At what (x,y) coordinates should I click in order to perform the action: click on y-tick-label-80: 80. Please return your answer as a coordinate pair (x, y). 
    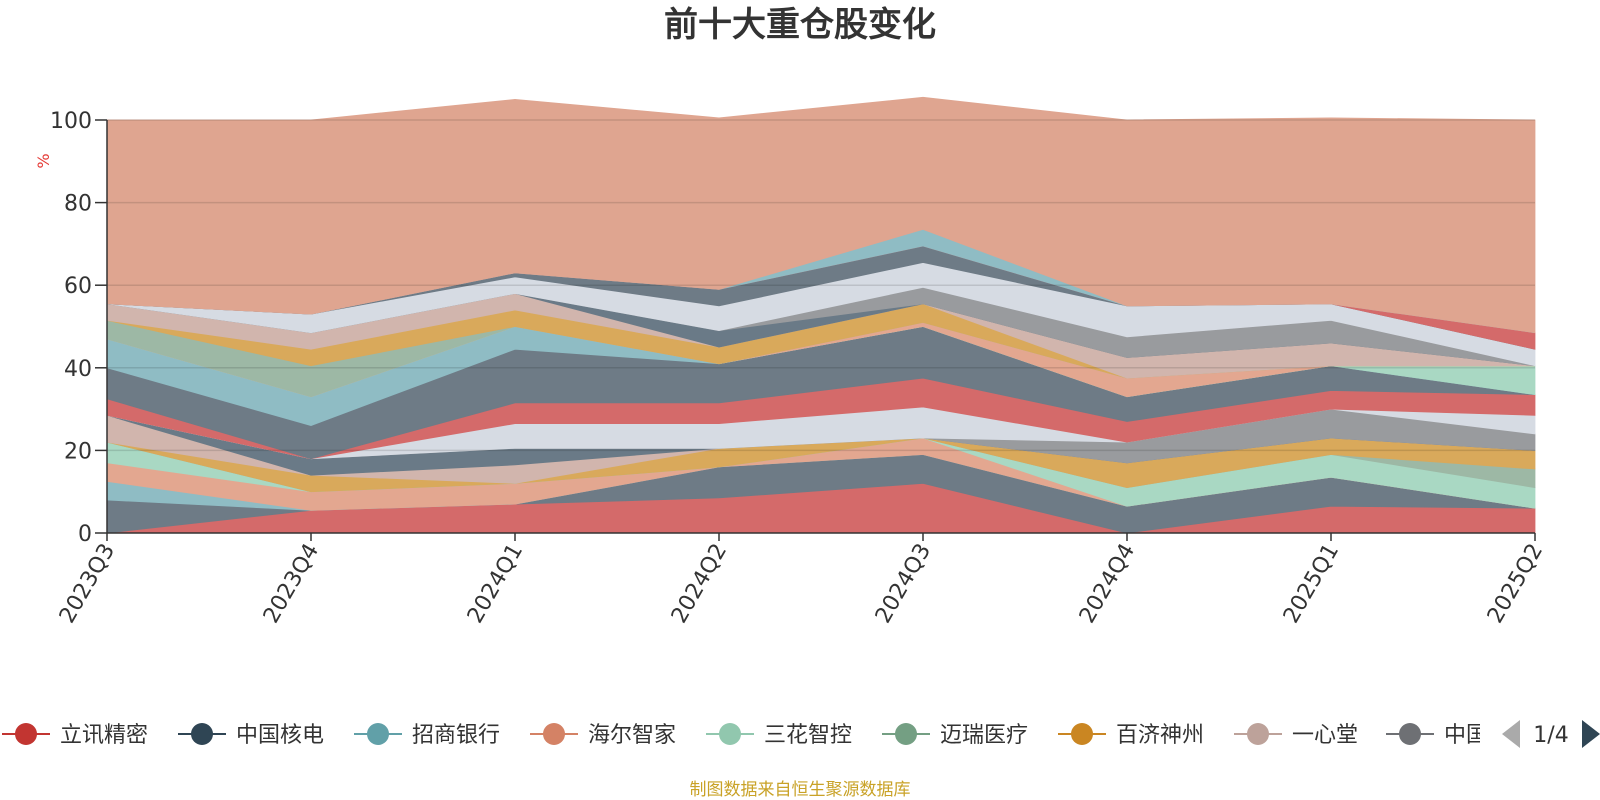
    Looking at the image, I should click on (78, 204).